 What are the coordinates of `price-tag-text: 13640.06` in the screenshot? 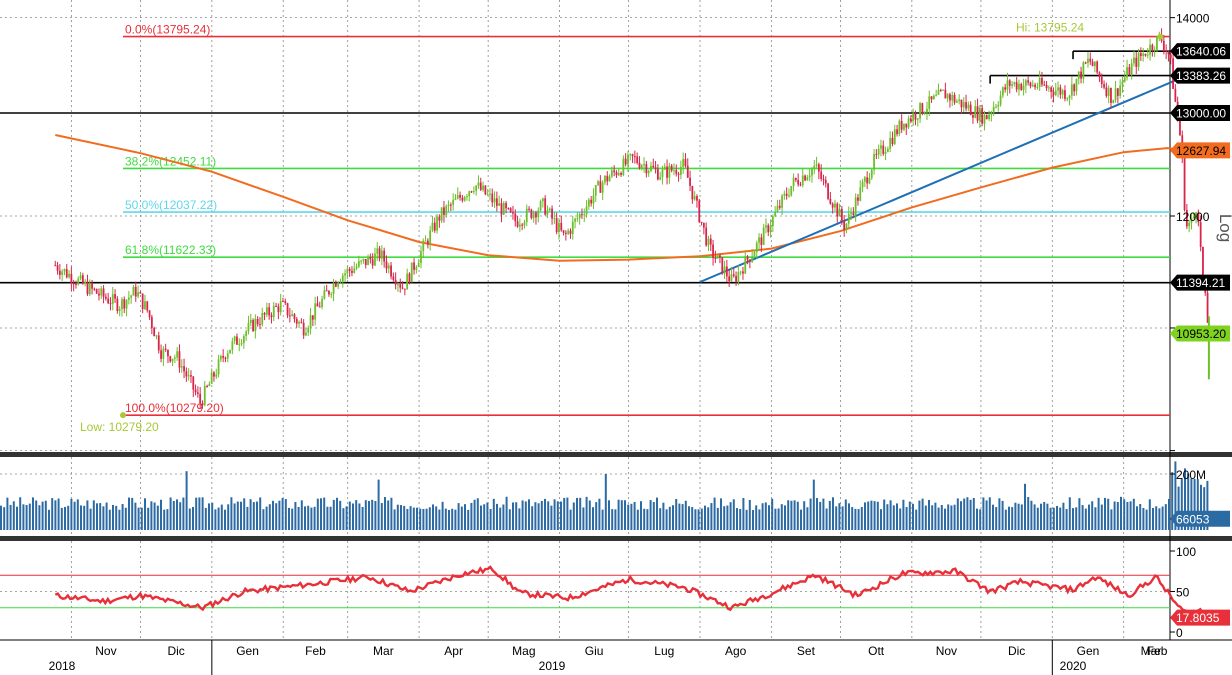 It's located at (1201, 52).